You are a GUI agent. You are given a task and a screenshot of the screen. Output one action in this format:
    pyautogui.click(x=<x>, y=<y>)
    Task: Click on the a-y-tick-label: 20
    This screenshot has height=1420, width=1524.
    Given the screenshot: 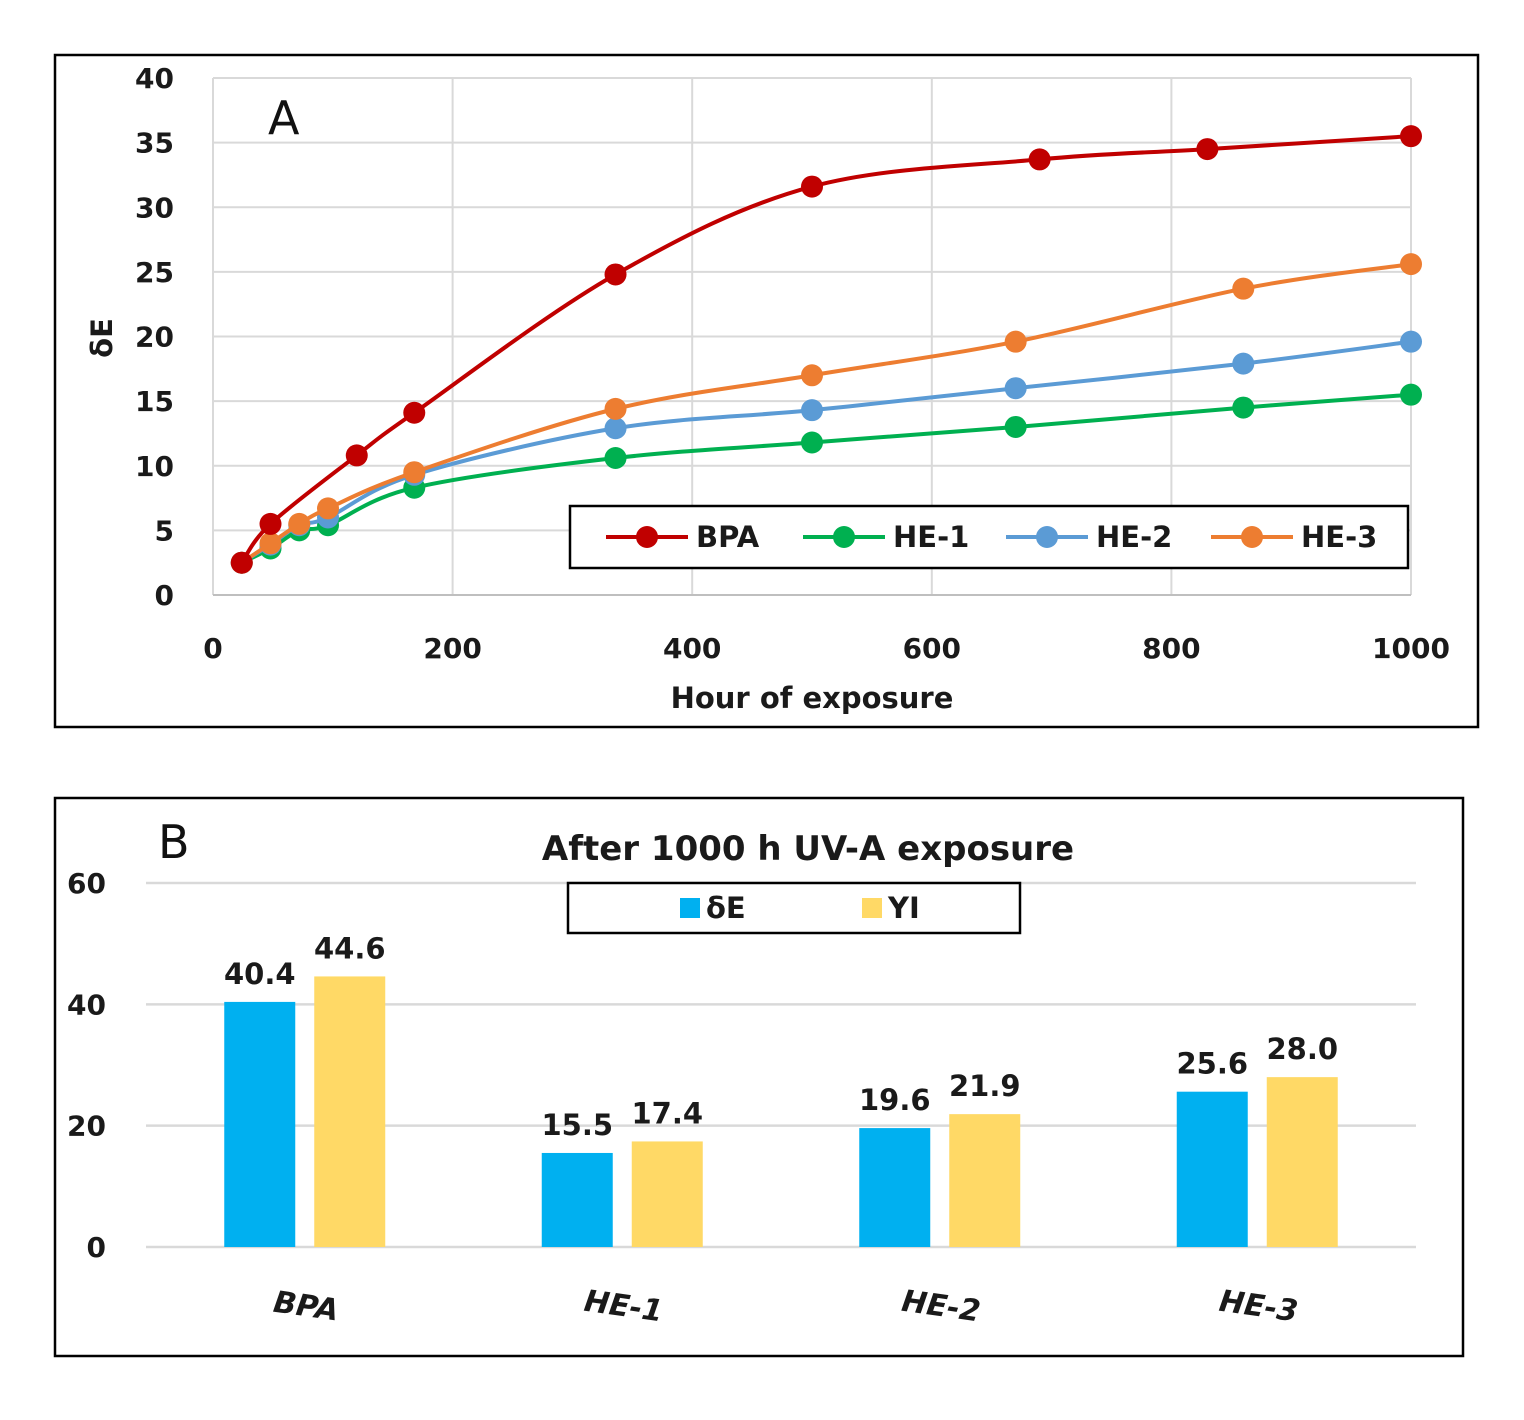 What is the action you would take?
    pyautogui.click(x=154, y=337)
    